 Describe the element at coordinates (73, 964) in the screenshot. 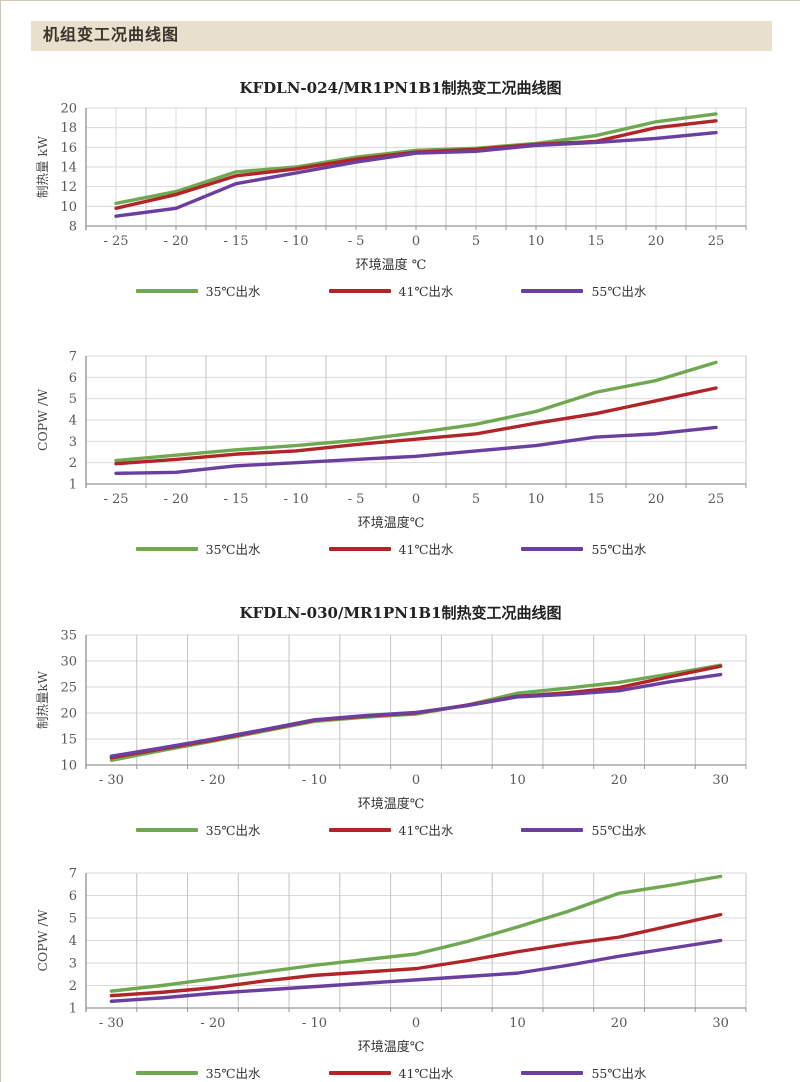

I see `svg-text: 3` at that location.